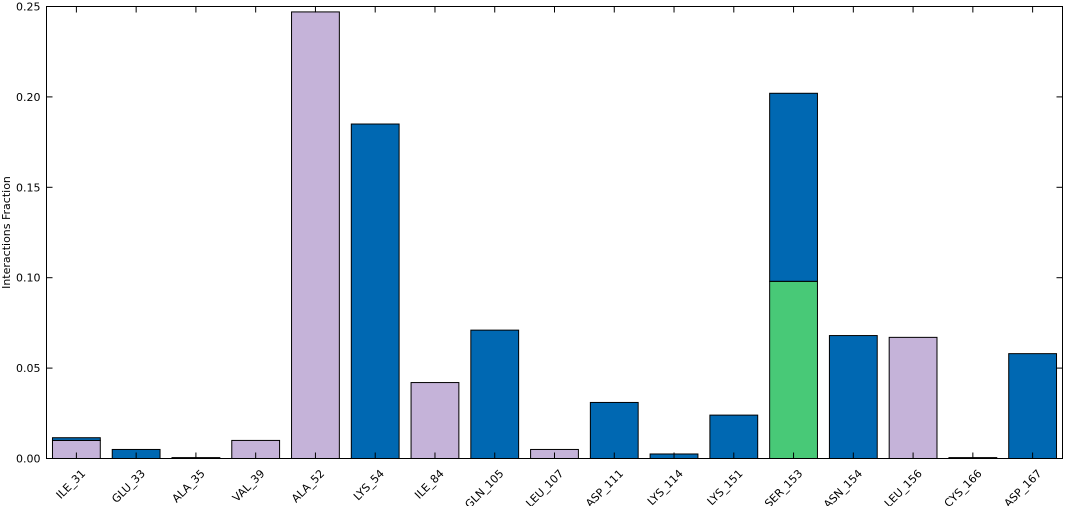 The image size is (1065, 506). Describe the element at coordinates (6, 232) in the screenshot. I see `y-axis-label: Interactions Fraction` at that location.